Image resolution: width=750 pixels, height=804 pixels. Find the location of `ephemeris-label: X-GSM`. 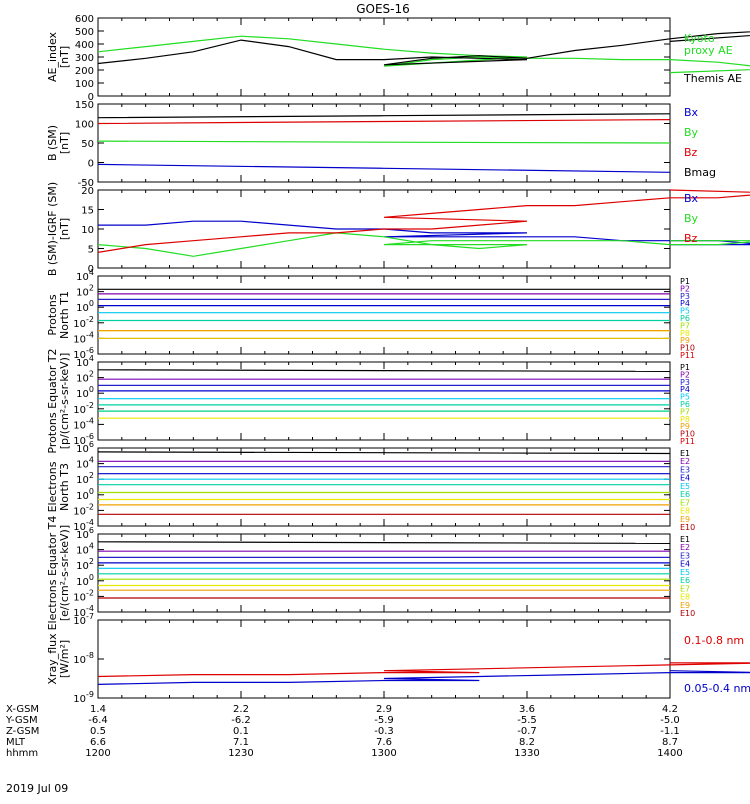

ephemeris-label: X-GSM is located at coordinates (22, 709).